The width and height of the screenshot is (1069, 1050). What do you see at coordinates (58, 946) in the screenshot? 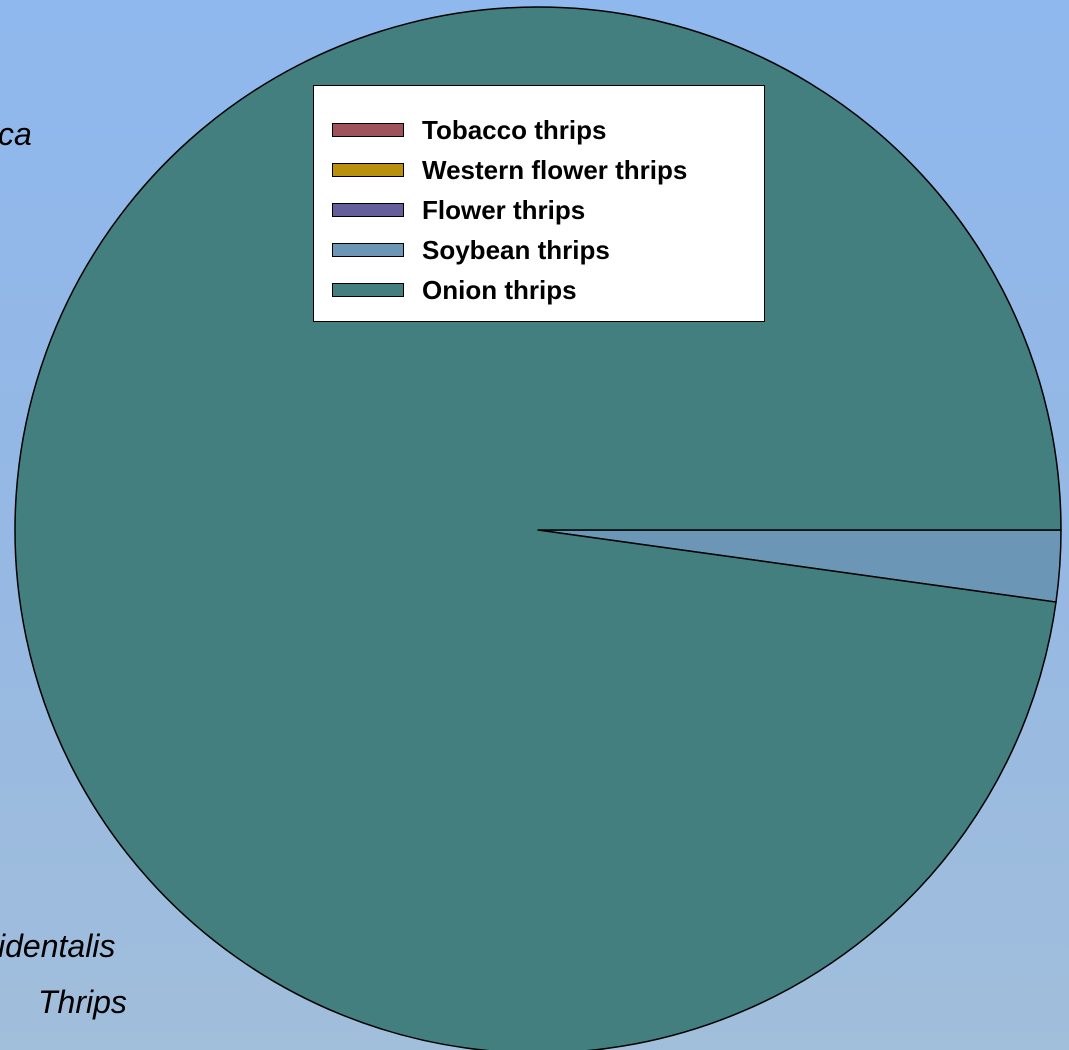
I see `slide-text-fragment: identalis` at bounding box center [58, 946].